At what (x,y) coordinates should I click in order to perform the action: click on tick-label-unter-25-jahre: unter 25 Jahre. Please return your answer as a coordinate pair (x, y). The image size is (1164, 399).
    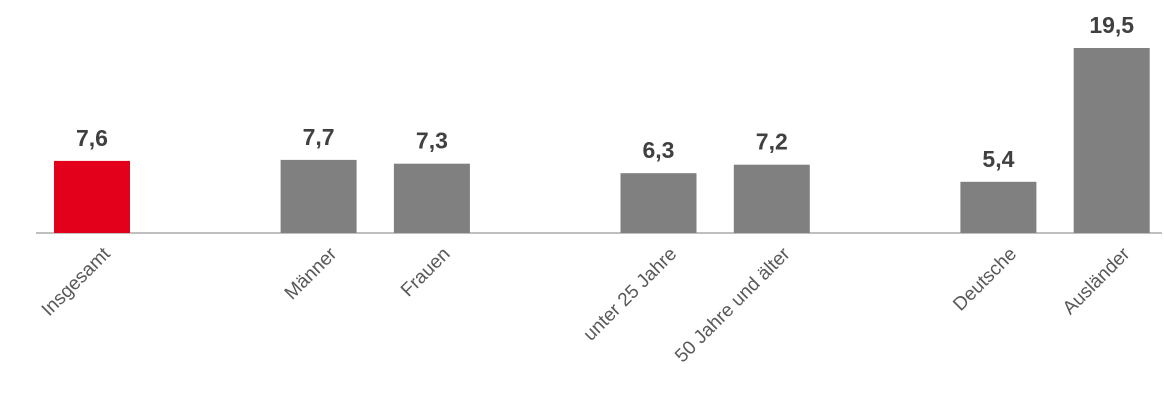
    Looking at the image, I should click on (630, 294).